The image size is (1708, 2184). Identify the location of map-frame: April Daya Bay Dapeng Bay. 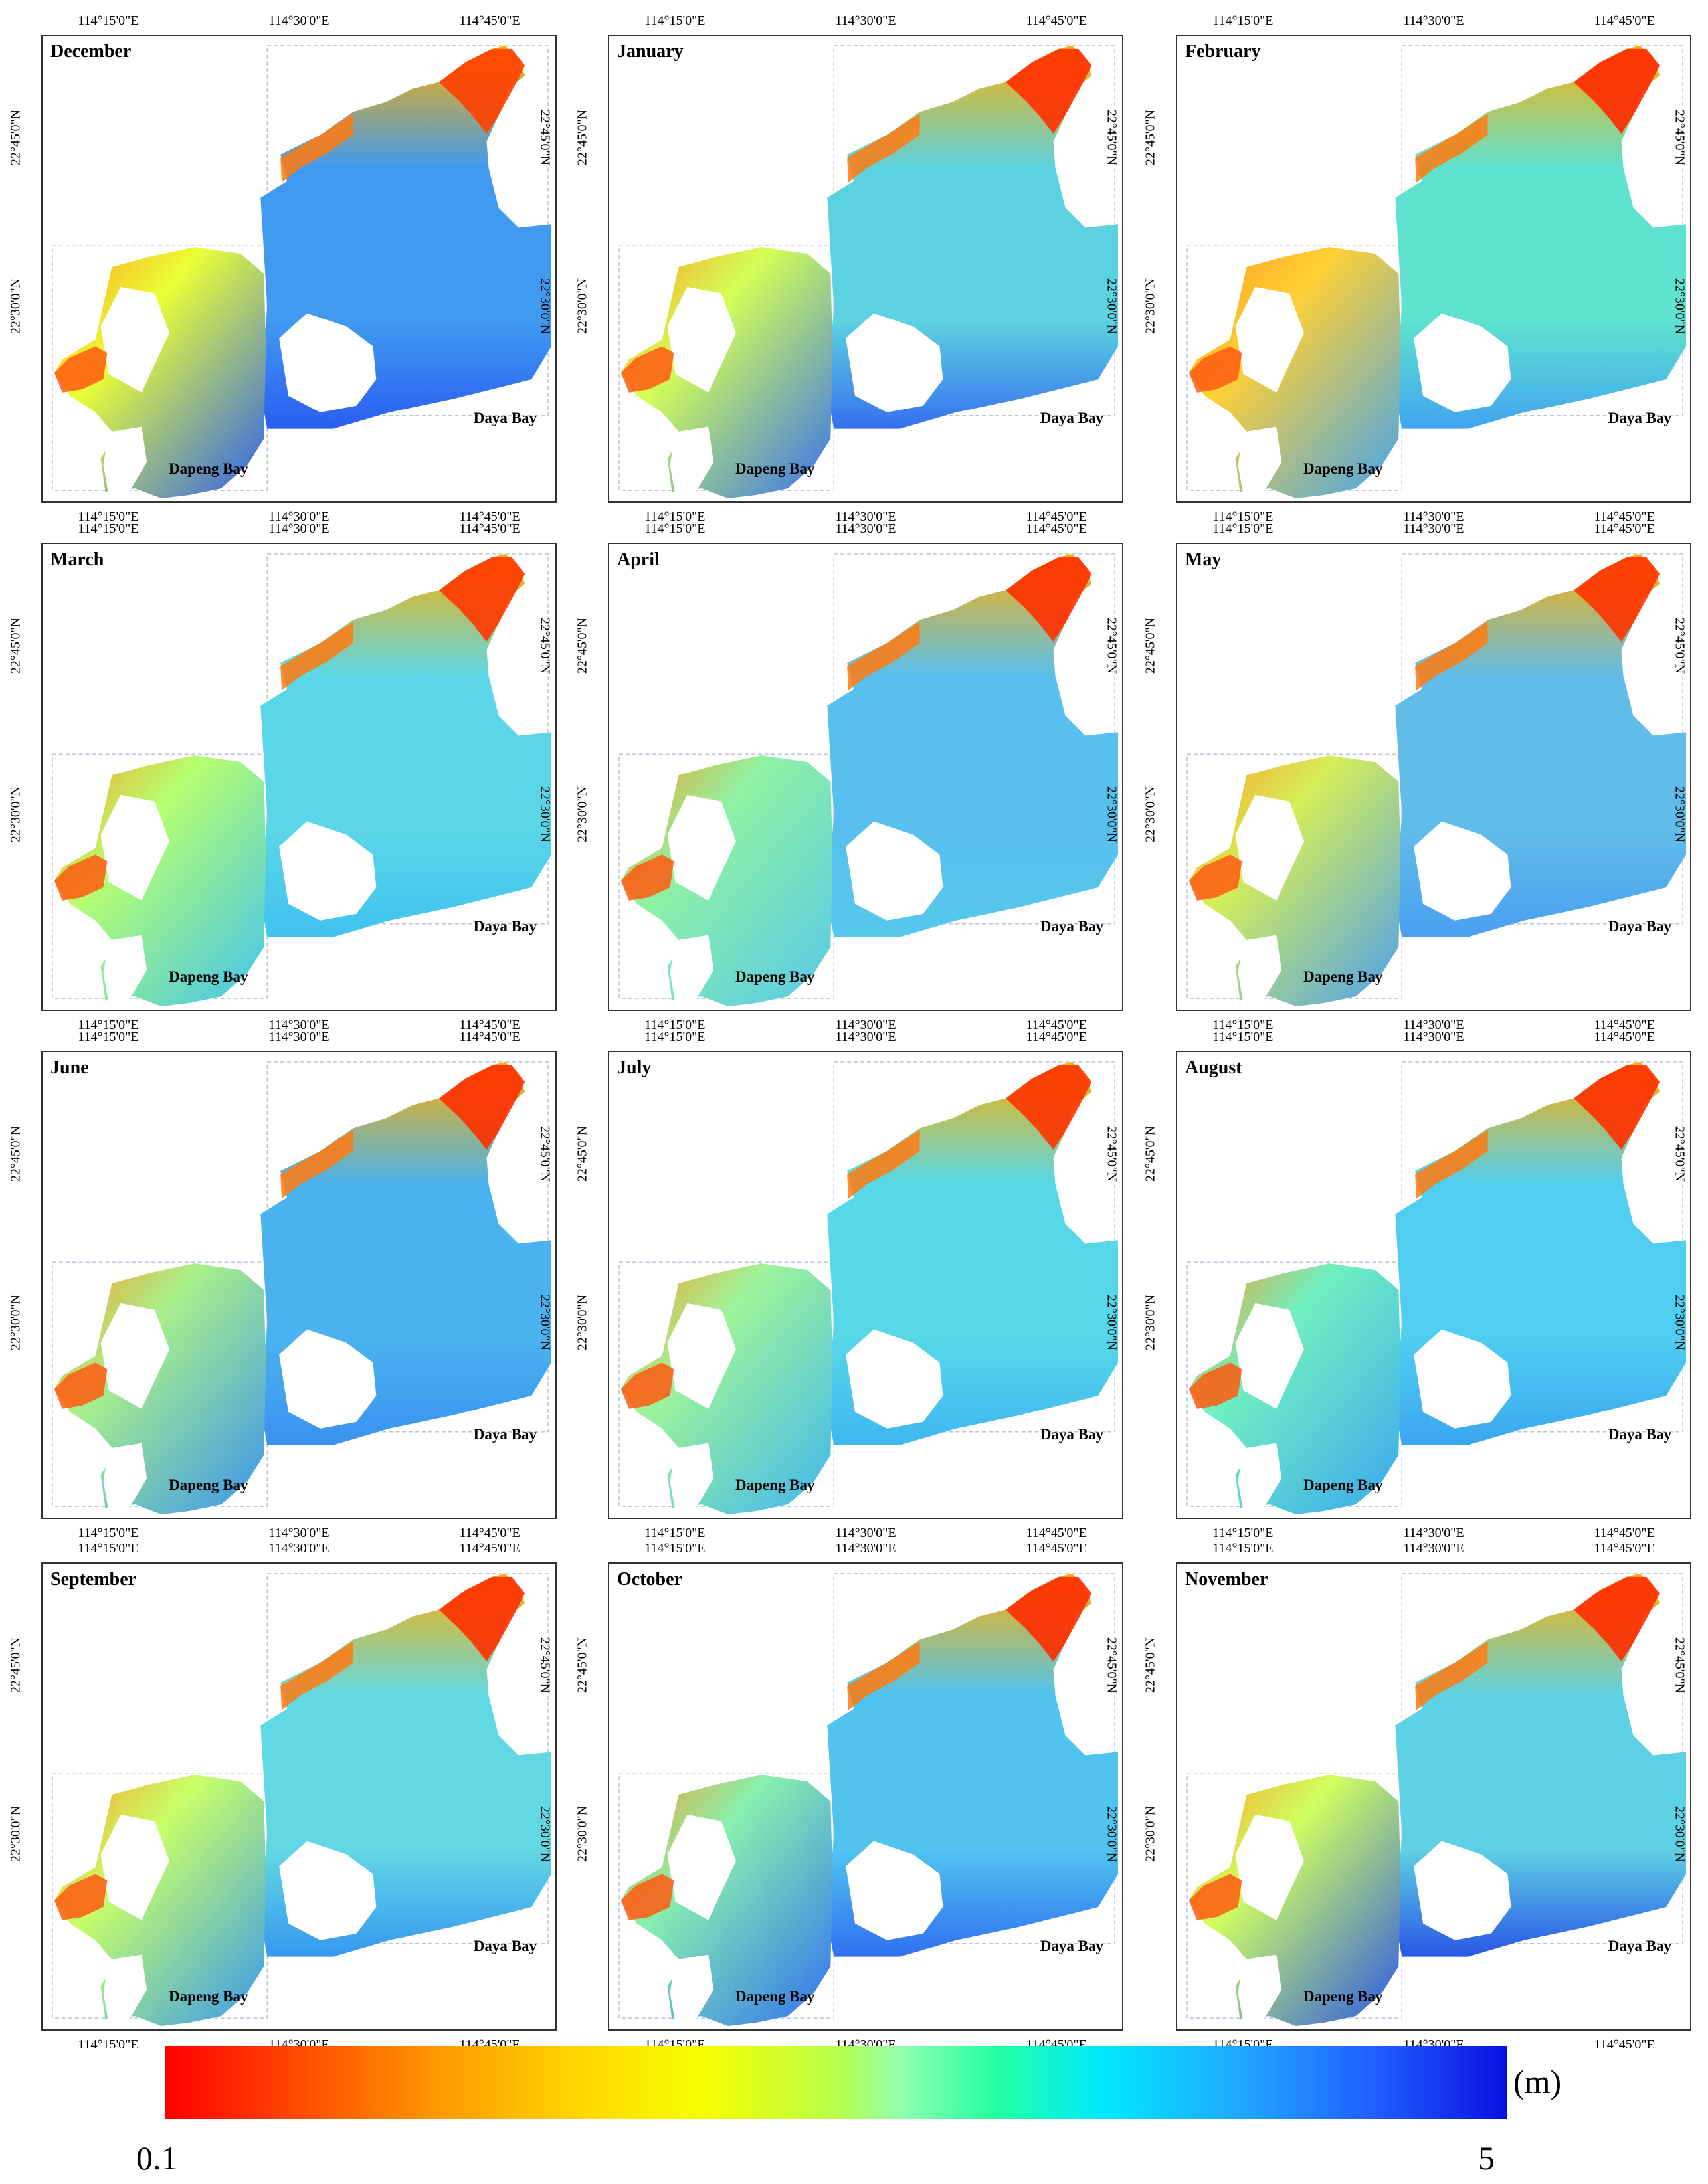
(865, 777).